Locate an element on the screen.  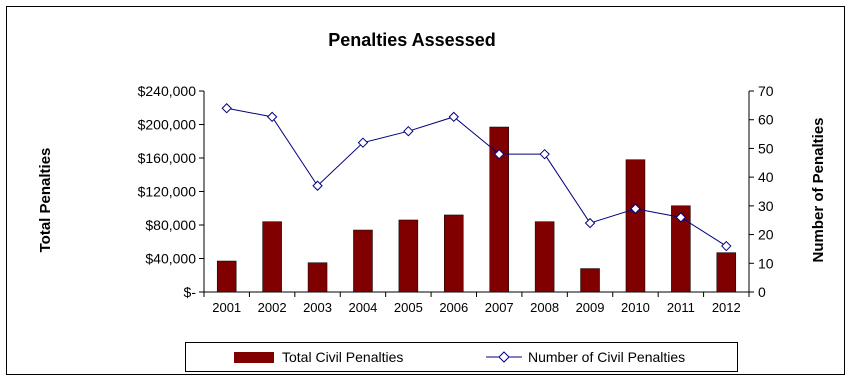
x-tick-label: 2003 is located at coordinates (317, 307).